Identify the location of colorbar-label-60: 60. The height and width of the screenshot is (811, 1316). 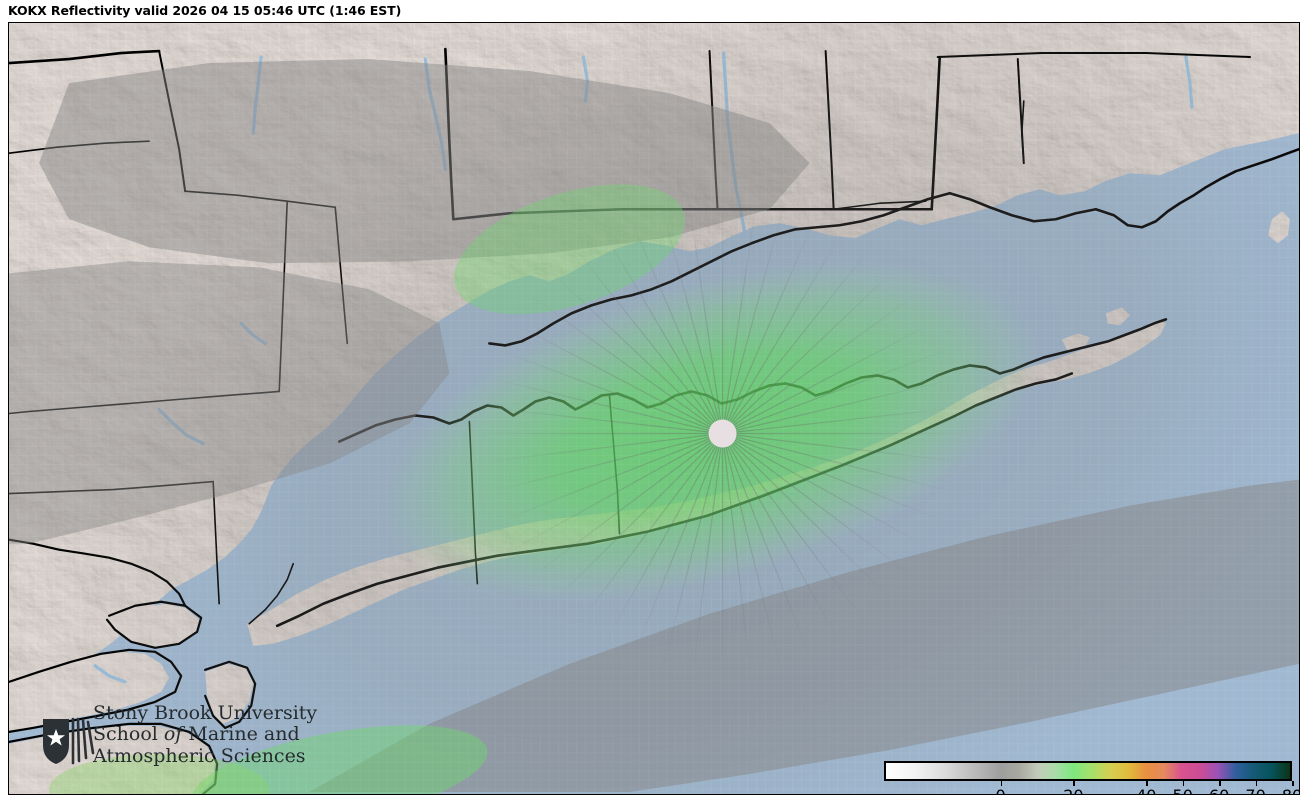
(1219, 790).